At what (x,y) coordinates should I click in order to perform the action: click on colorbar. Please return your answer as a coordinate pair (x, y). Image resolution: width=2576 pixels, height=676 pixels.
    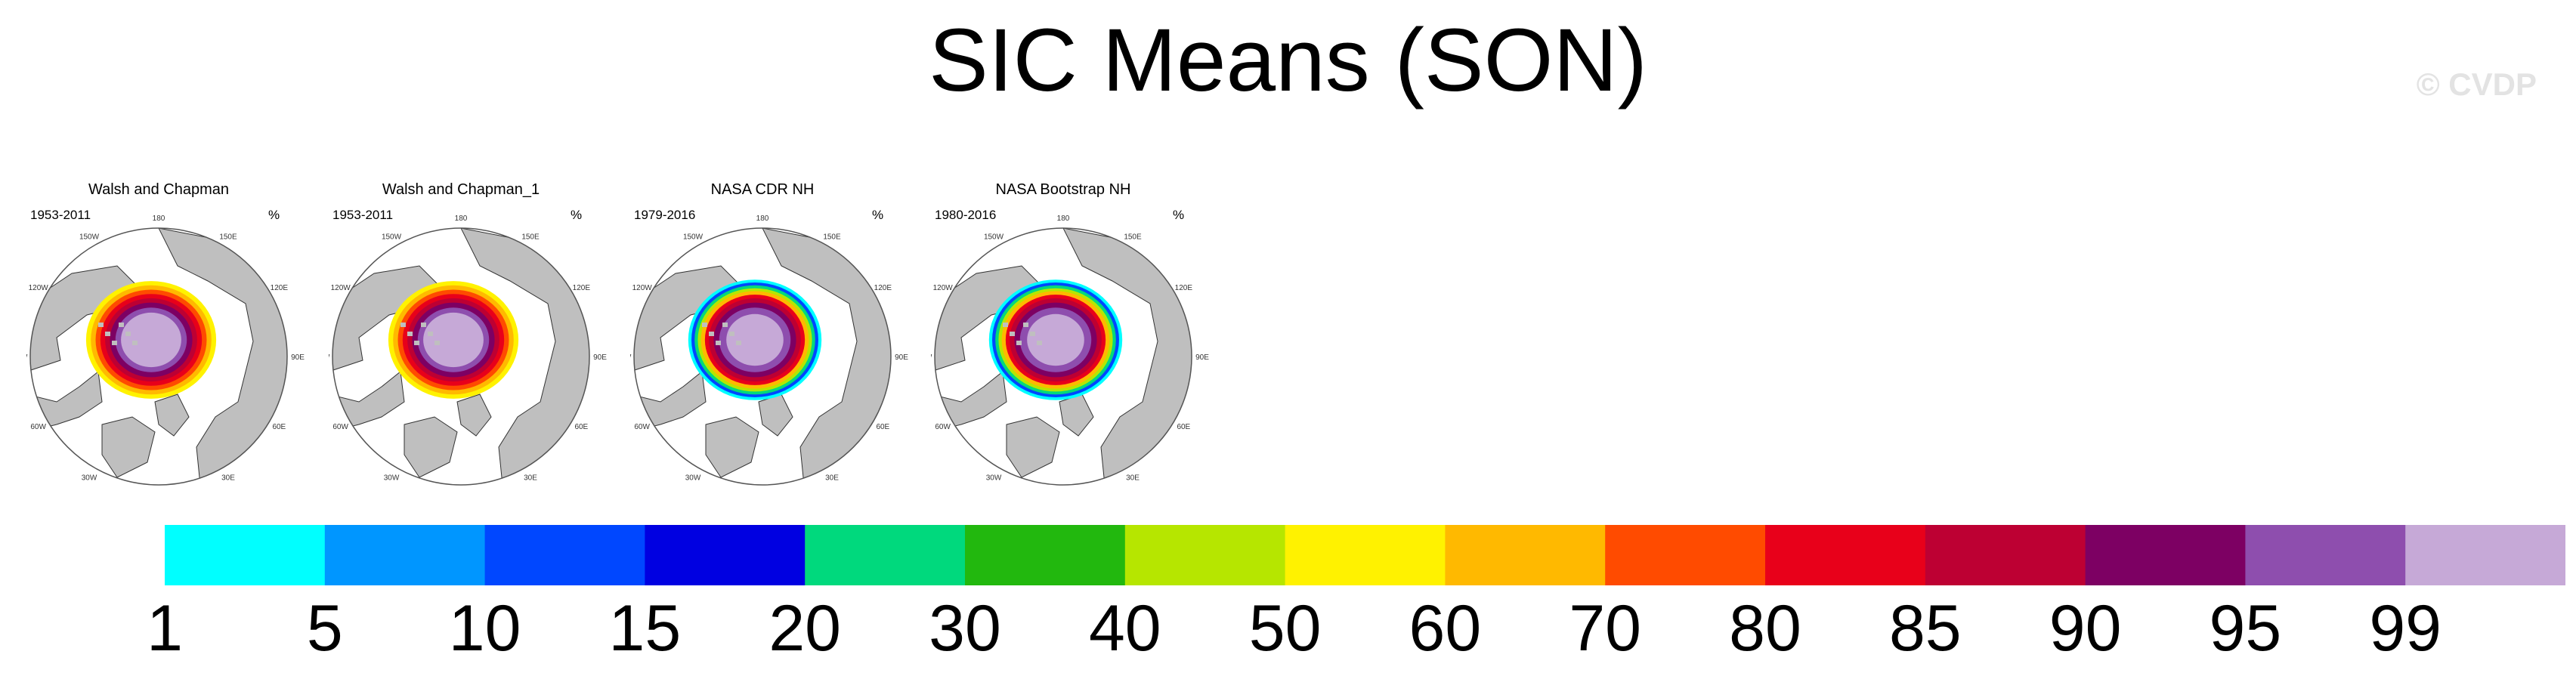
    Looking at the image, I should click on (1365, 555).